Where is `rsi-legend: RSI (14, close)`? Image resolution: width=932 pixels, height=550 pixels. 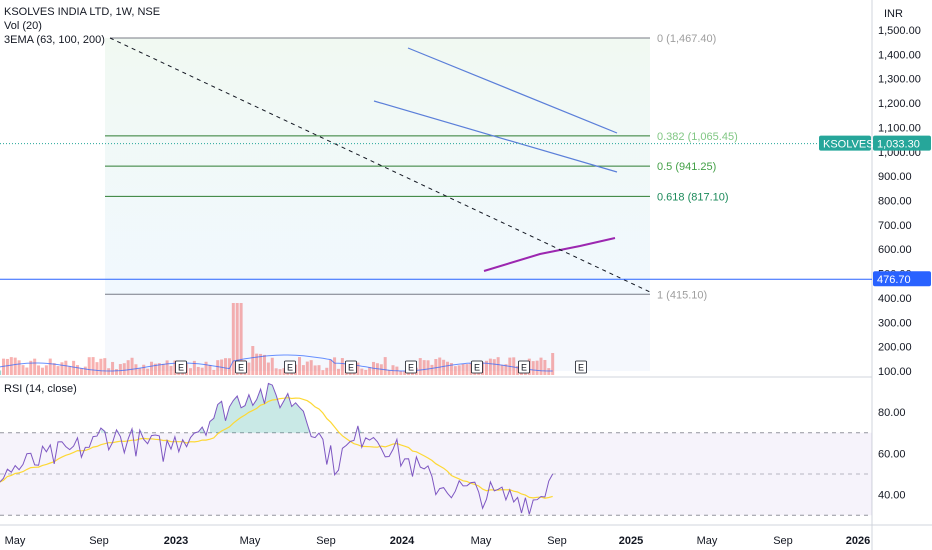
rsi-legend: RSI (14, close) is located at coordinates (40, 389).